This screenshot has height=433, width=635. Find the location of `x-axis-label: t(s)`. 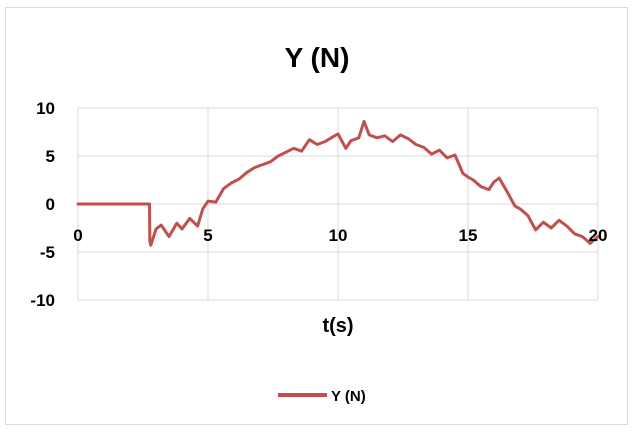

x-axis-label: t(s) is located at coordinates (337, 326).